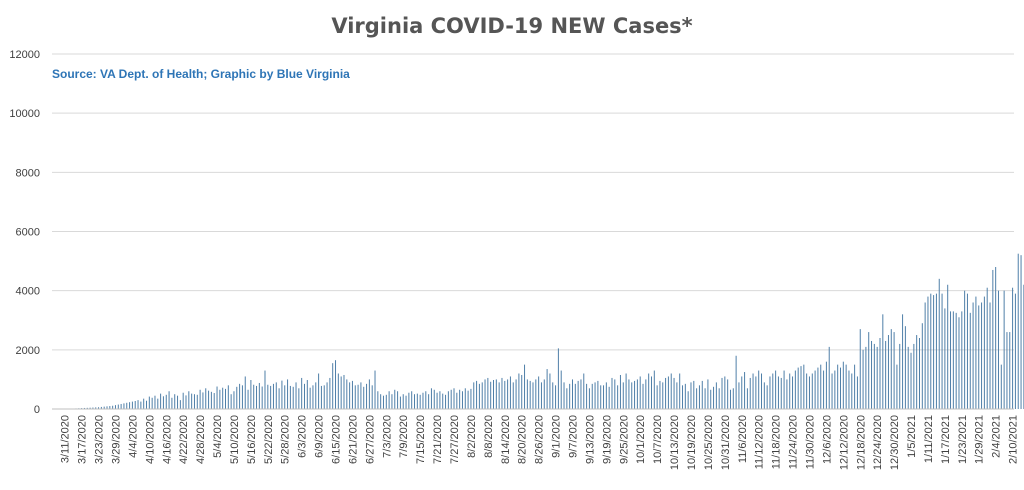  I want to click on x-tick-label: 4/4/2020, so click(133, 436).